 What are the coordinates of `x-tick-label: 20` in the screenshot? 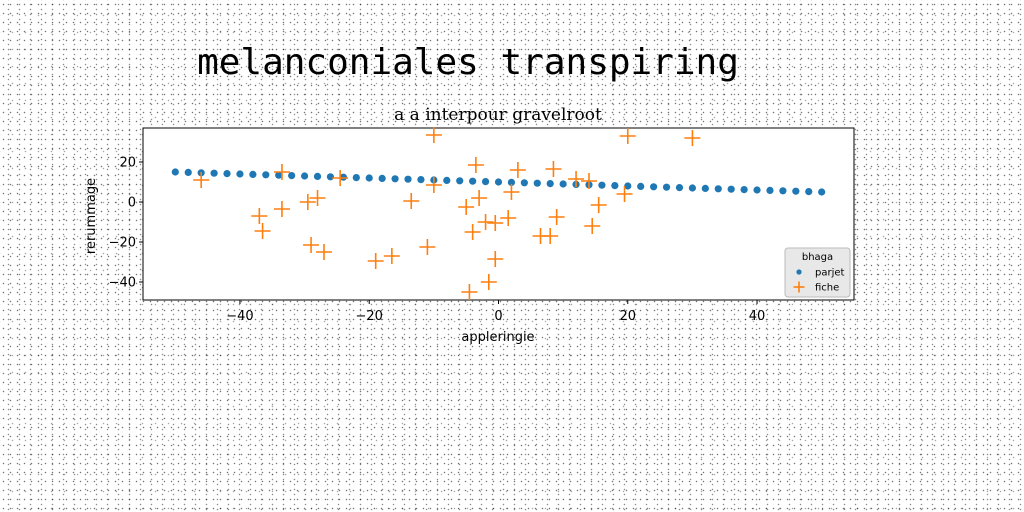 It's located at (627, 316).